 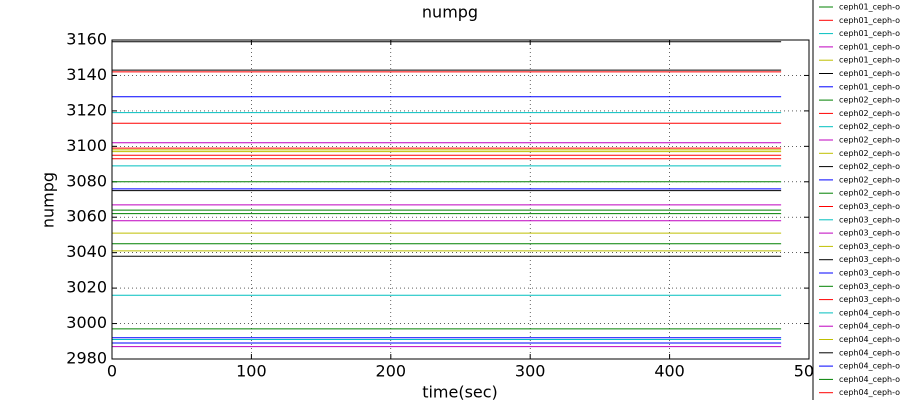 I want to click on x-tick-label: 300, so click(x=530, y=371).